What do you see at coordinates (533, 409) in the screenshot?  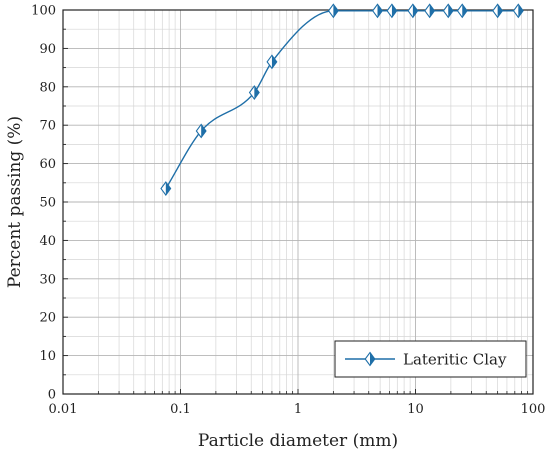 I see `x-tick-label: 100` at bounding box center [533, 409].